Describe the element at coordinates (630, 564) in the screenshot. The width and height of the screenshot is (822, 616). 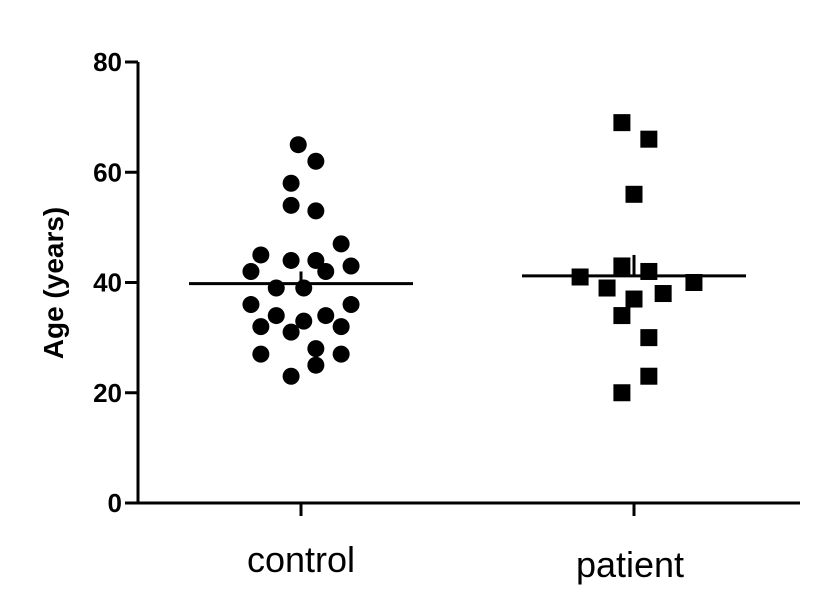
I see `category-label-patient: patient` at that location.